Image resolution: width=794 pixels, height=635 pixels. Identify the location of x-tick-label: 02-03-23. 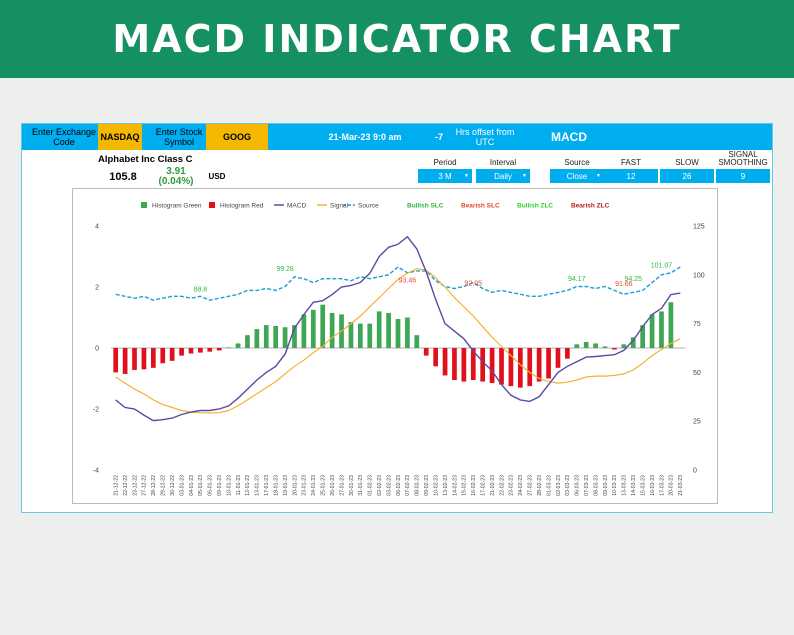
(559, 485).